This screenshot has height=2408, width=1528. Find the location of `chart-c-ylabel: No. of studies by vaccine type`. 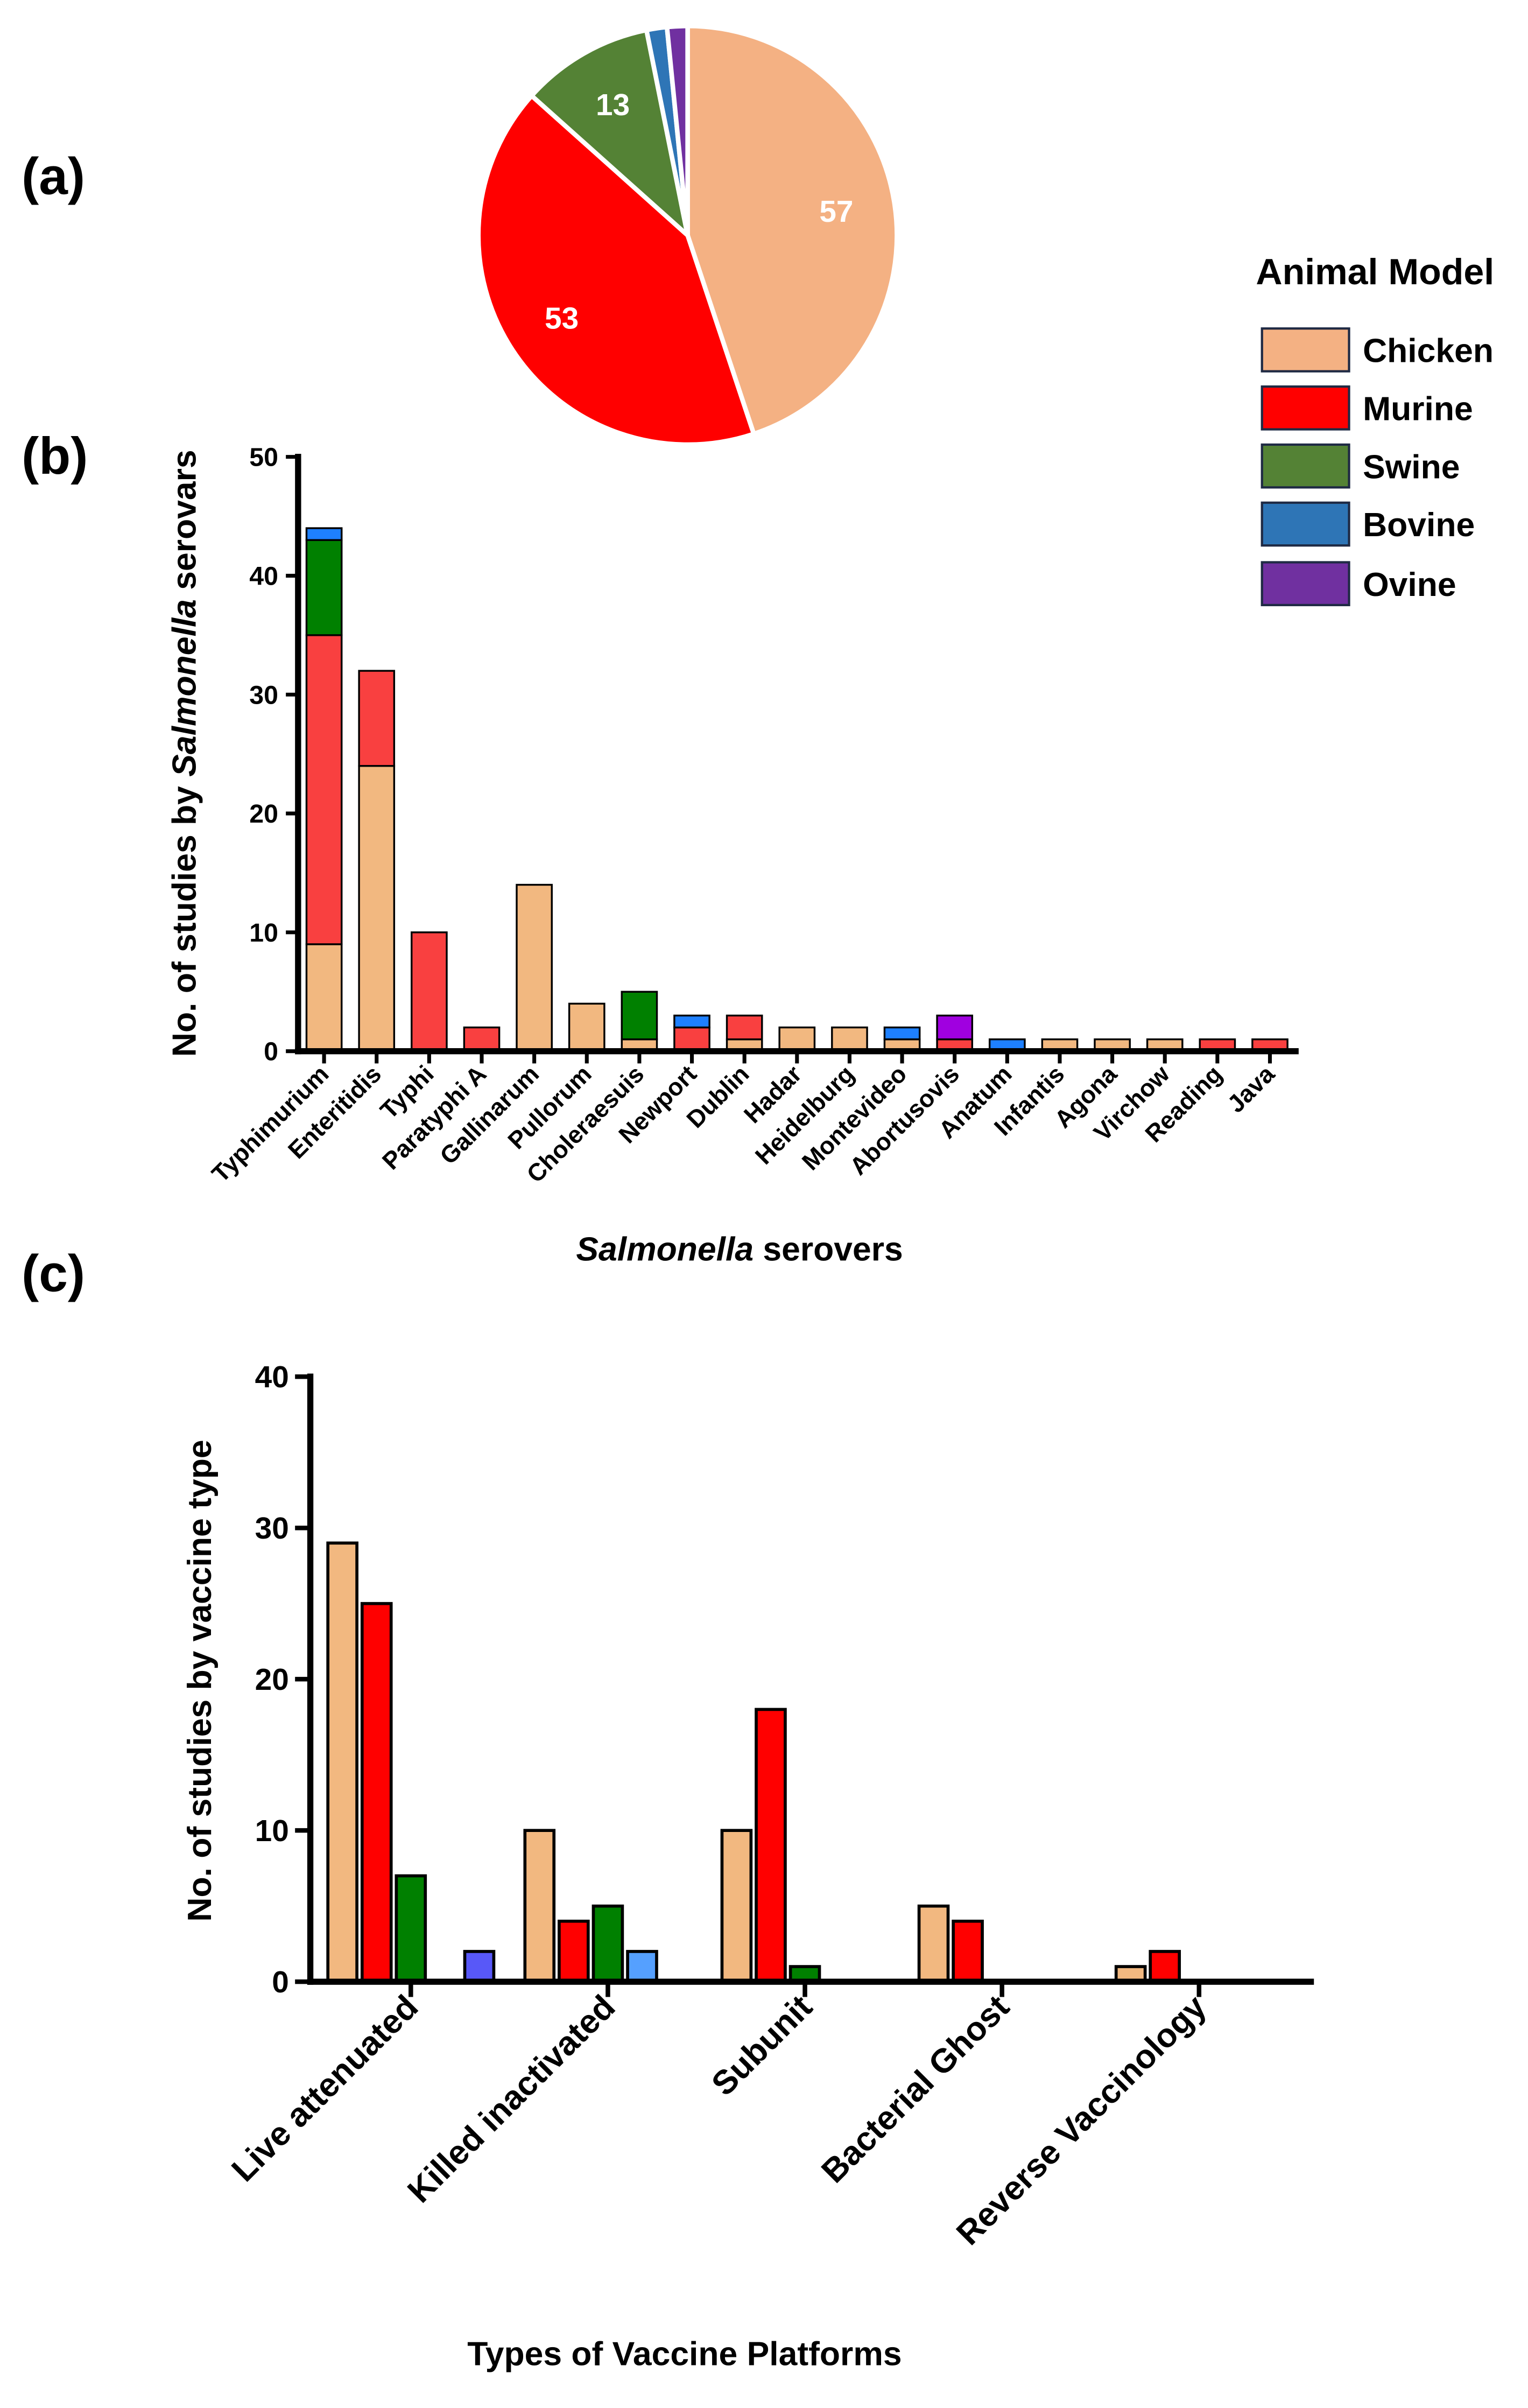

chart-c-ylabel: No. of studies by vaccine type is located at coordinates (200, 1680).